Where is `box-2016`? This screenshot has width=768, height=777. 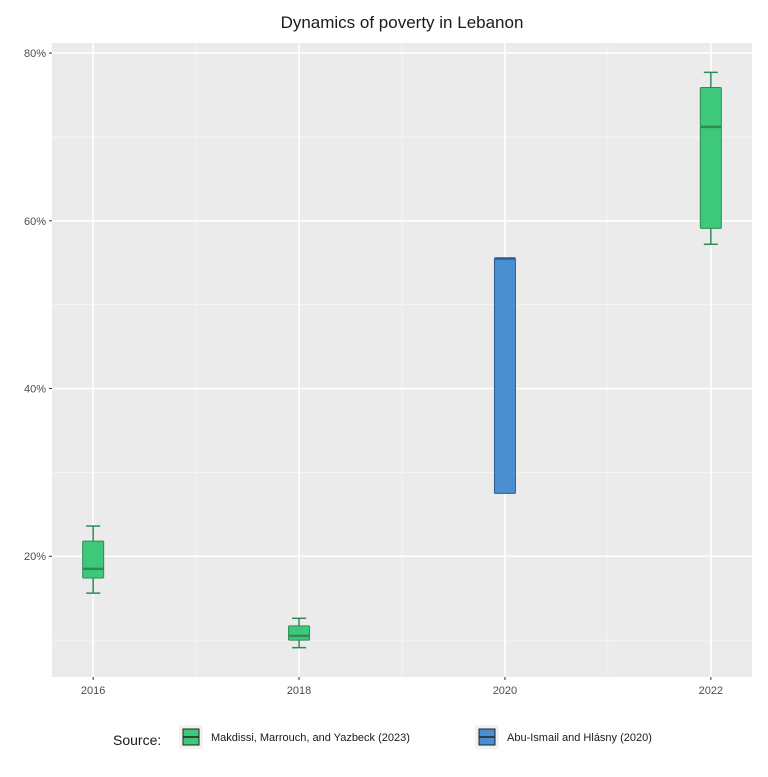 box-2016 is located at coordinates (93, 559).